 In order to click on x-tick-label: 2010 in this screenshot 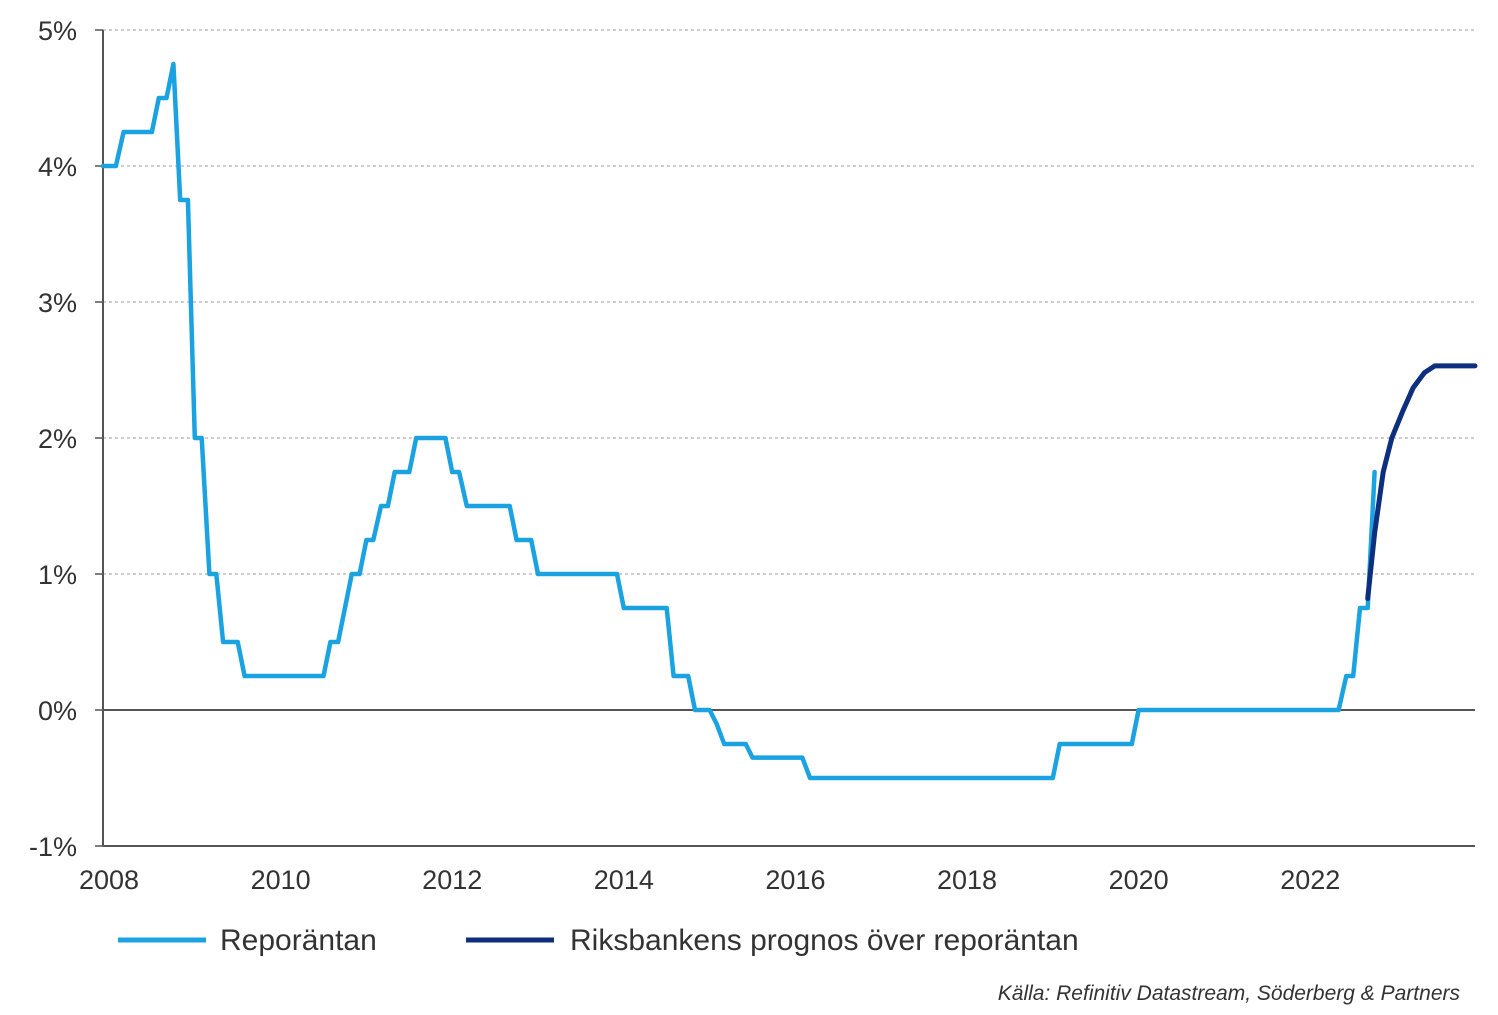, I will do `click(281, 880)`.